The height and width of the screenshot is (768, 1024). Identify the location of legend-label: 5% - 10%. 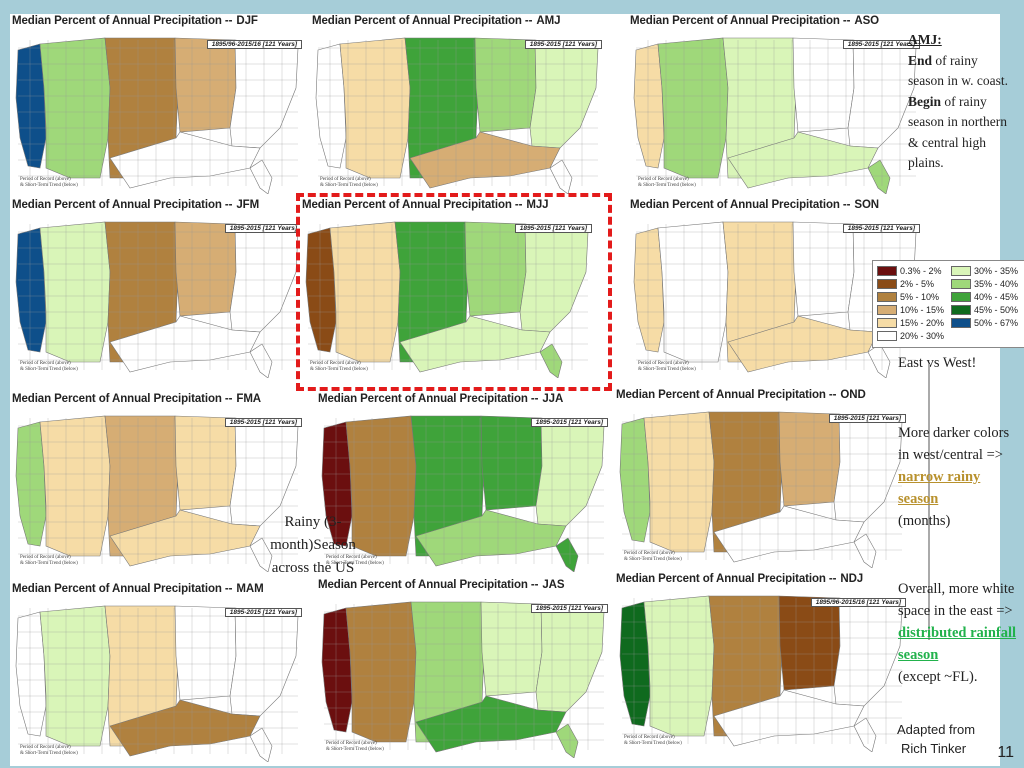
(920, 296).